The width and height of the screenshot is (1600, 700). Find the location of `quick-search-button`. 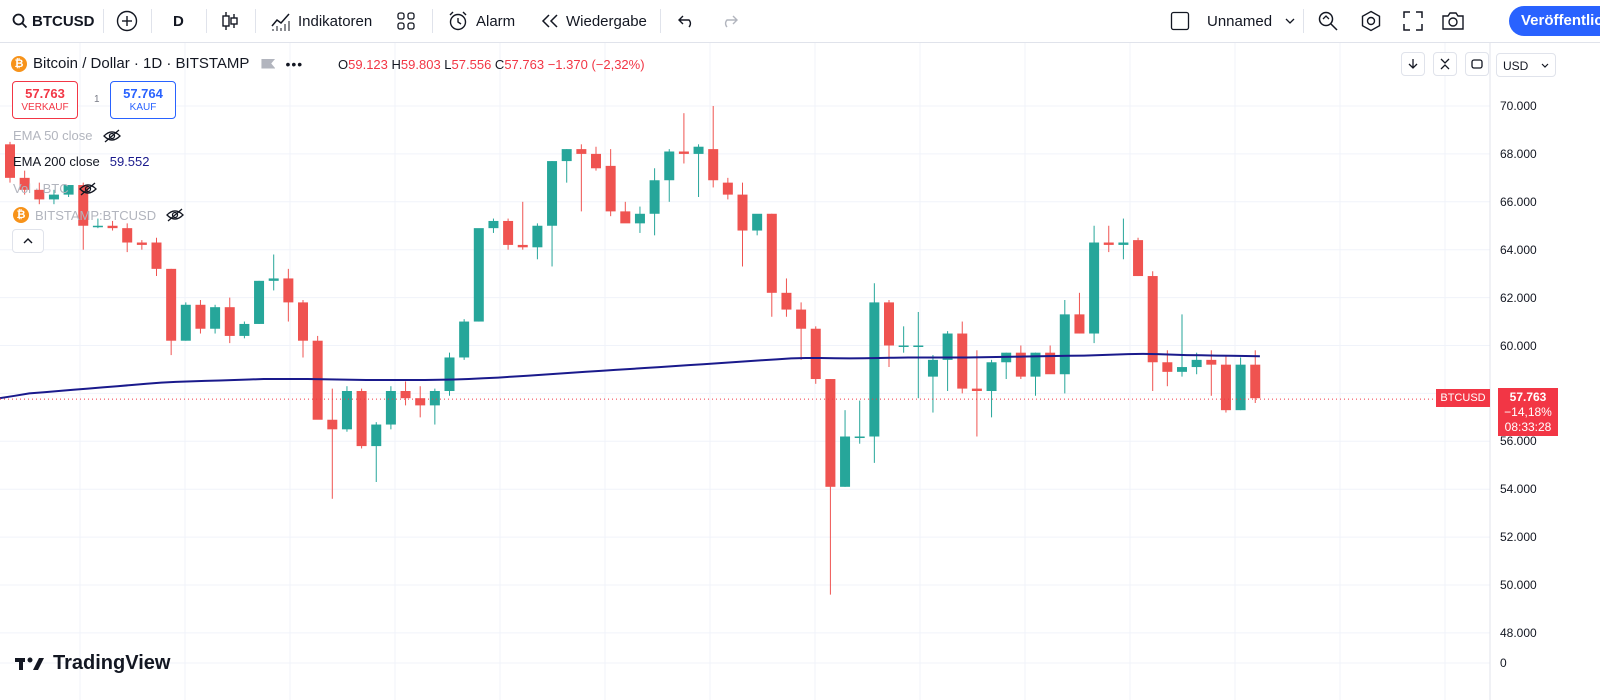

quick-search-button is located at coordinates (1328, 21).